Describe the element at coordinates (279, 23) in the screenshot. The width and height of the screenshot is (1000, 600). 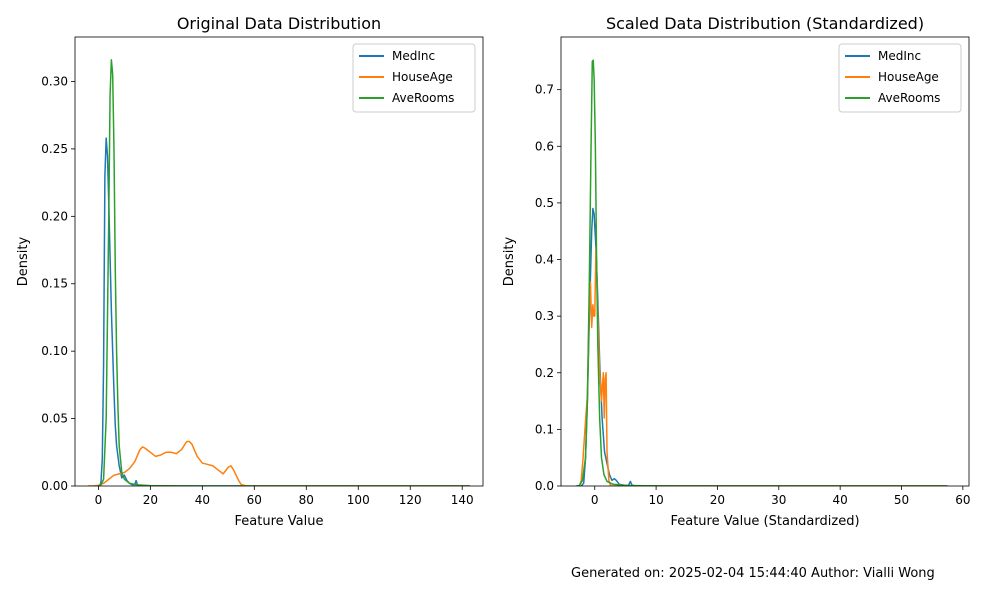
I see `chart-title: Original Data Distribution` at that location.